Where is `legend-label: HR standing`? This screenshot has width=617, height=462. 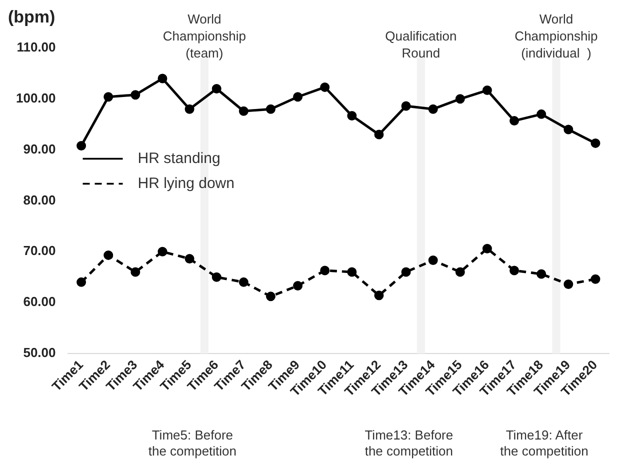
legend-label: HR standing is located at coordinates (179, 158).